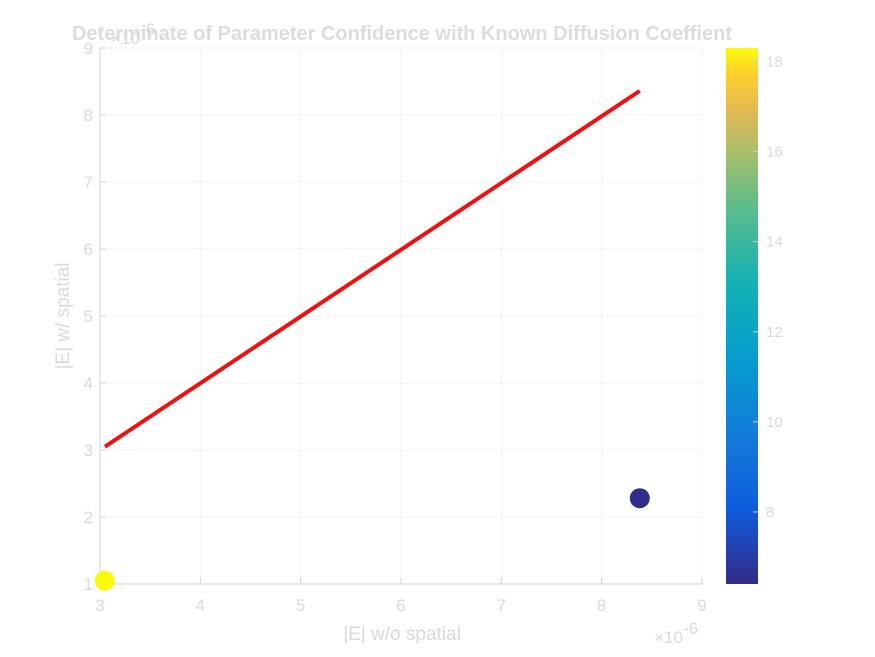  What do you see at coordinates (88, 584) in the screenshot?
I see `y-tick-label: 1` at bounding box center [88, 584].